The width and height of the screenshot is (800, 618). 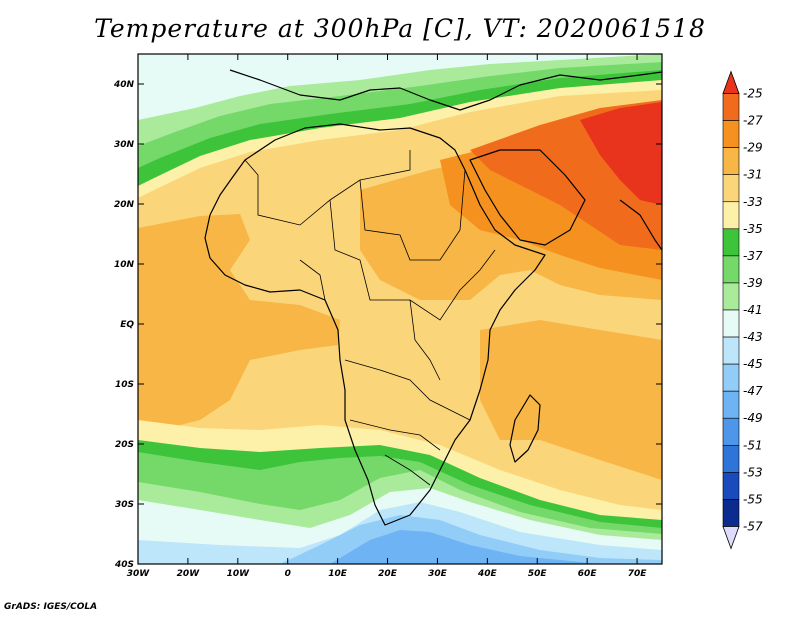 I want to click on legend-label: -35, so click(x=753, y=229).